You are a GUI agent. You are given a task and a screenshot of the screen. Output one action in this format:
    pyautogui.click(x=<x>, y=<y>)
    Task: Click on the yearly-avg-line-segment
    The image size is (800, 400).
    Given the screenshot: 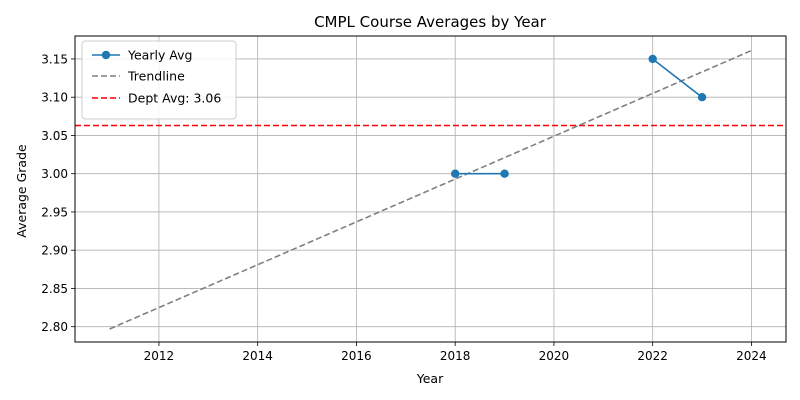 What is the action you would take?
    pyautogui.click(x=677, y=78)
    